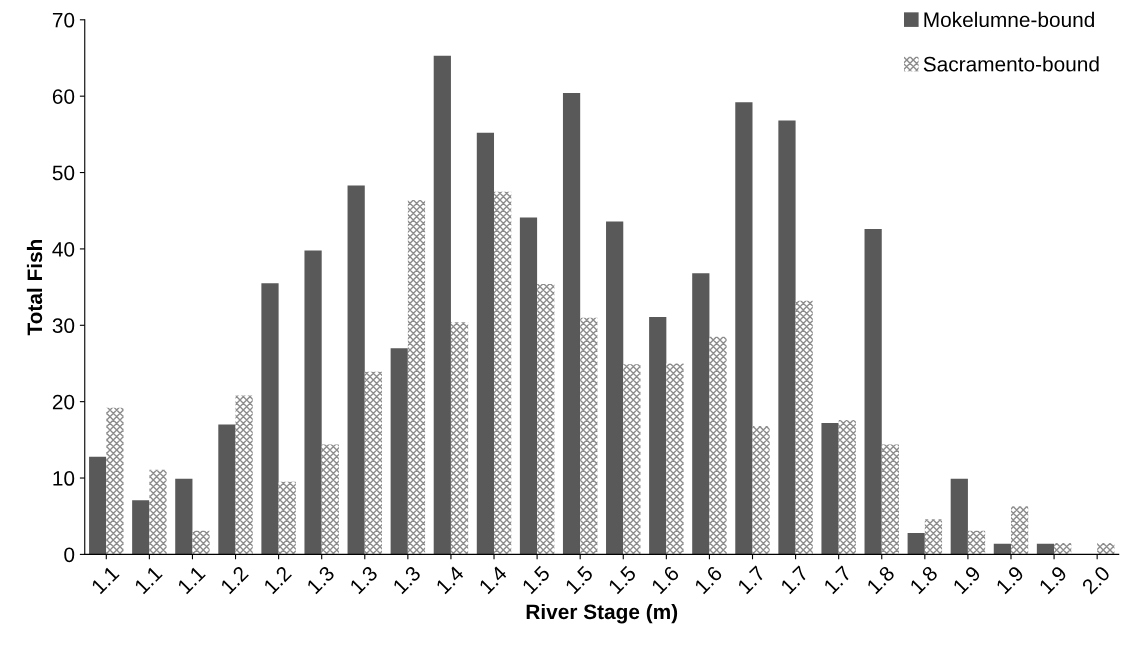 The height and width of the screenshot is (660, 1130). I want to click on y-tick-label: 20, so click(63, 402).